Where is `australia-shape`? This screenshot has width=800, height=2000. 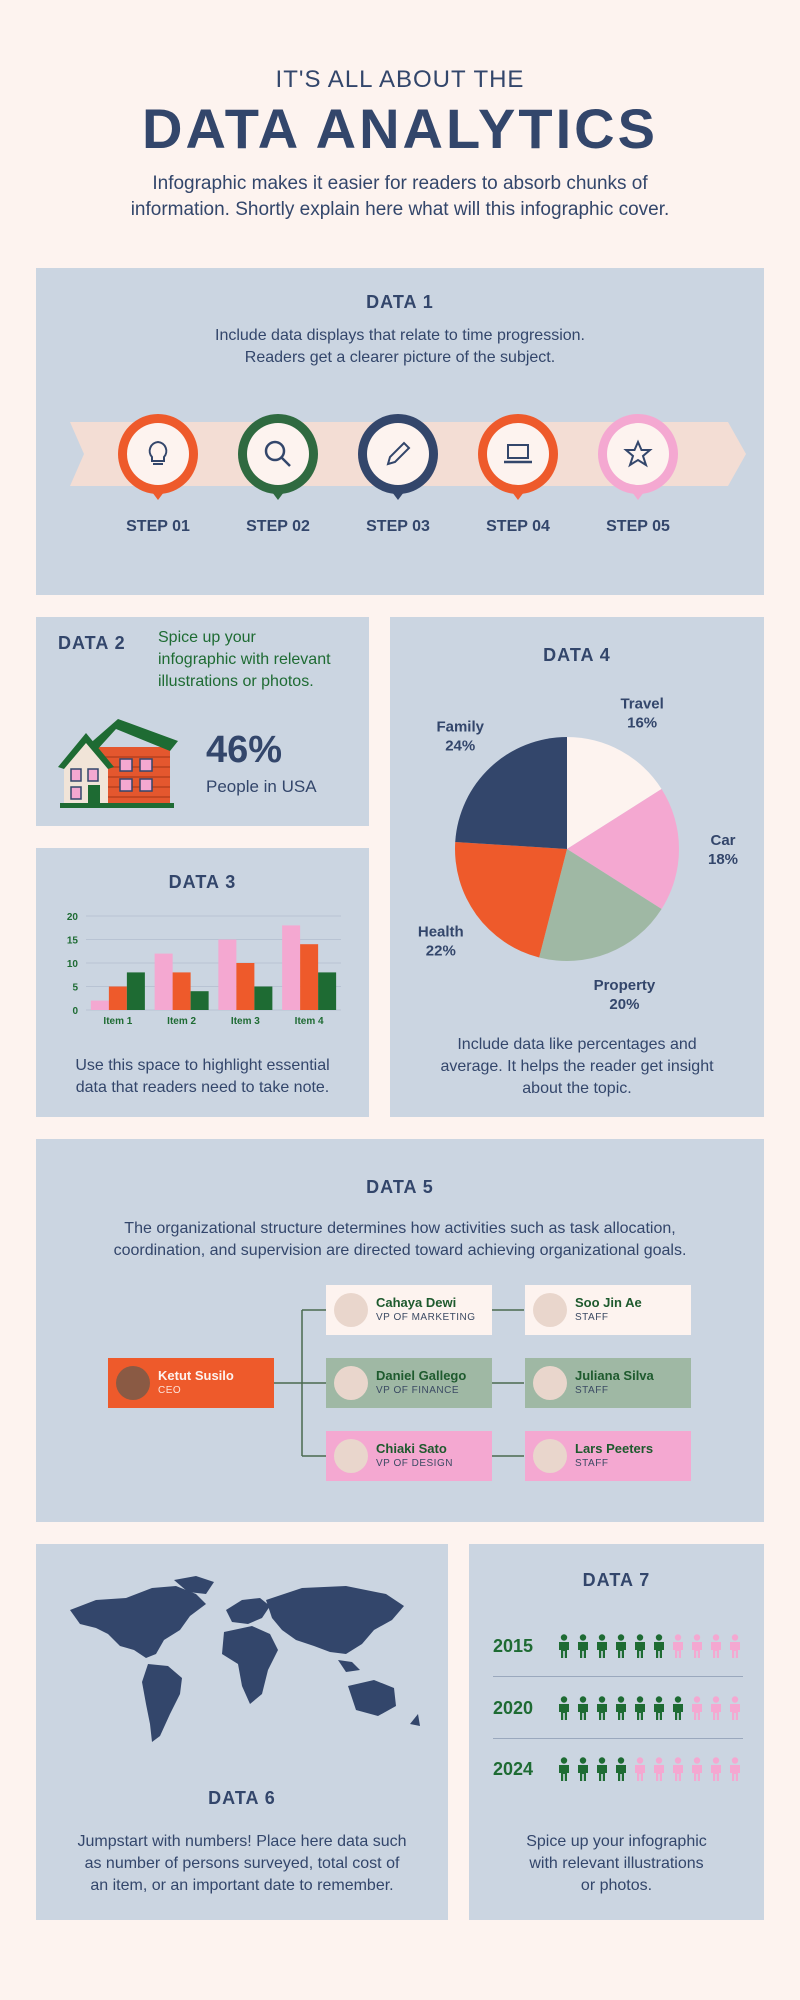
australia-shape is located at coordinates (372, 1698).